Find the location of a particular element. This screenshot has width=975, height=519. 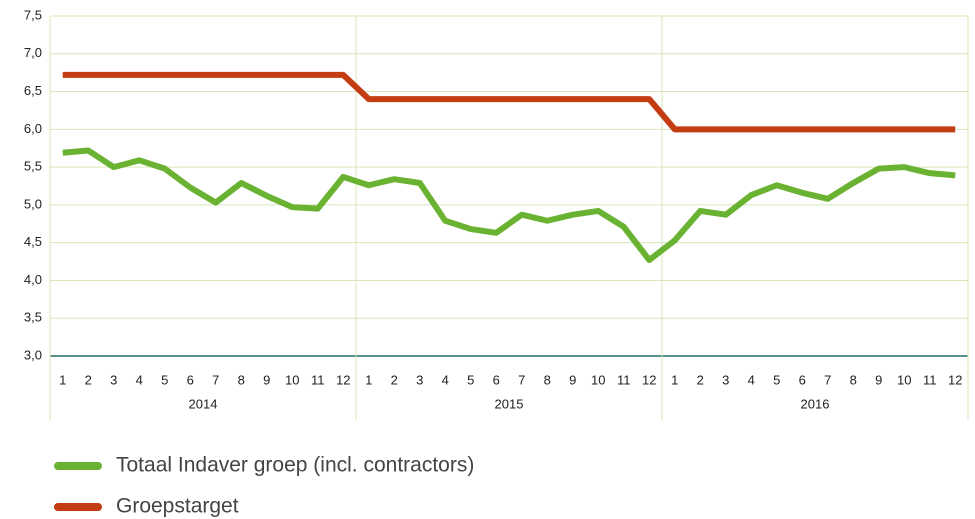

y-tick-label: 6,5 is located at coordinates (33, 90).